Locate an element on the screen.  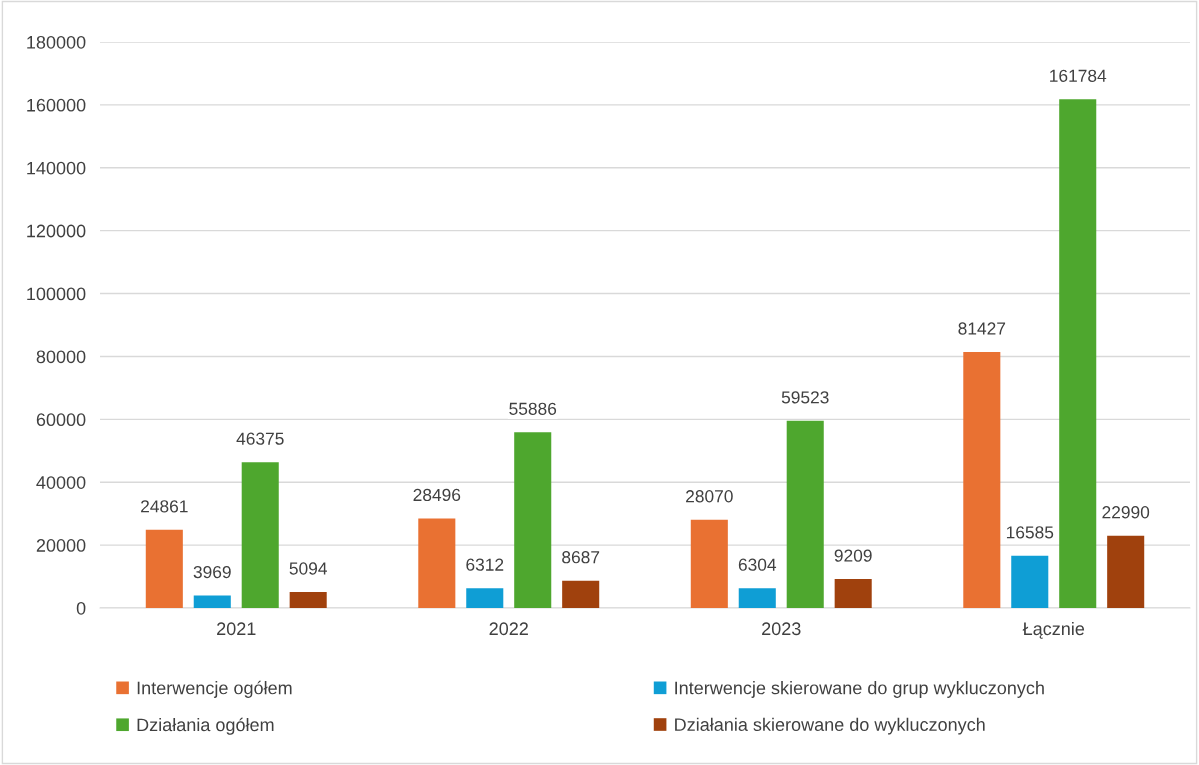
data-label: 6304 is located at coordinates (757, 564).